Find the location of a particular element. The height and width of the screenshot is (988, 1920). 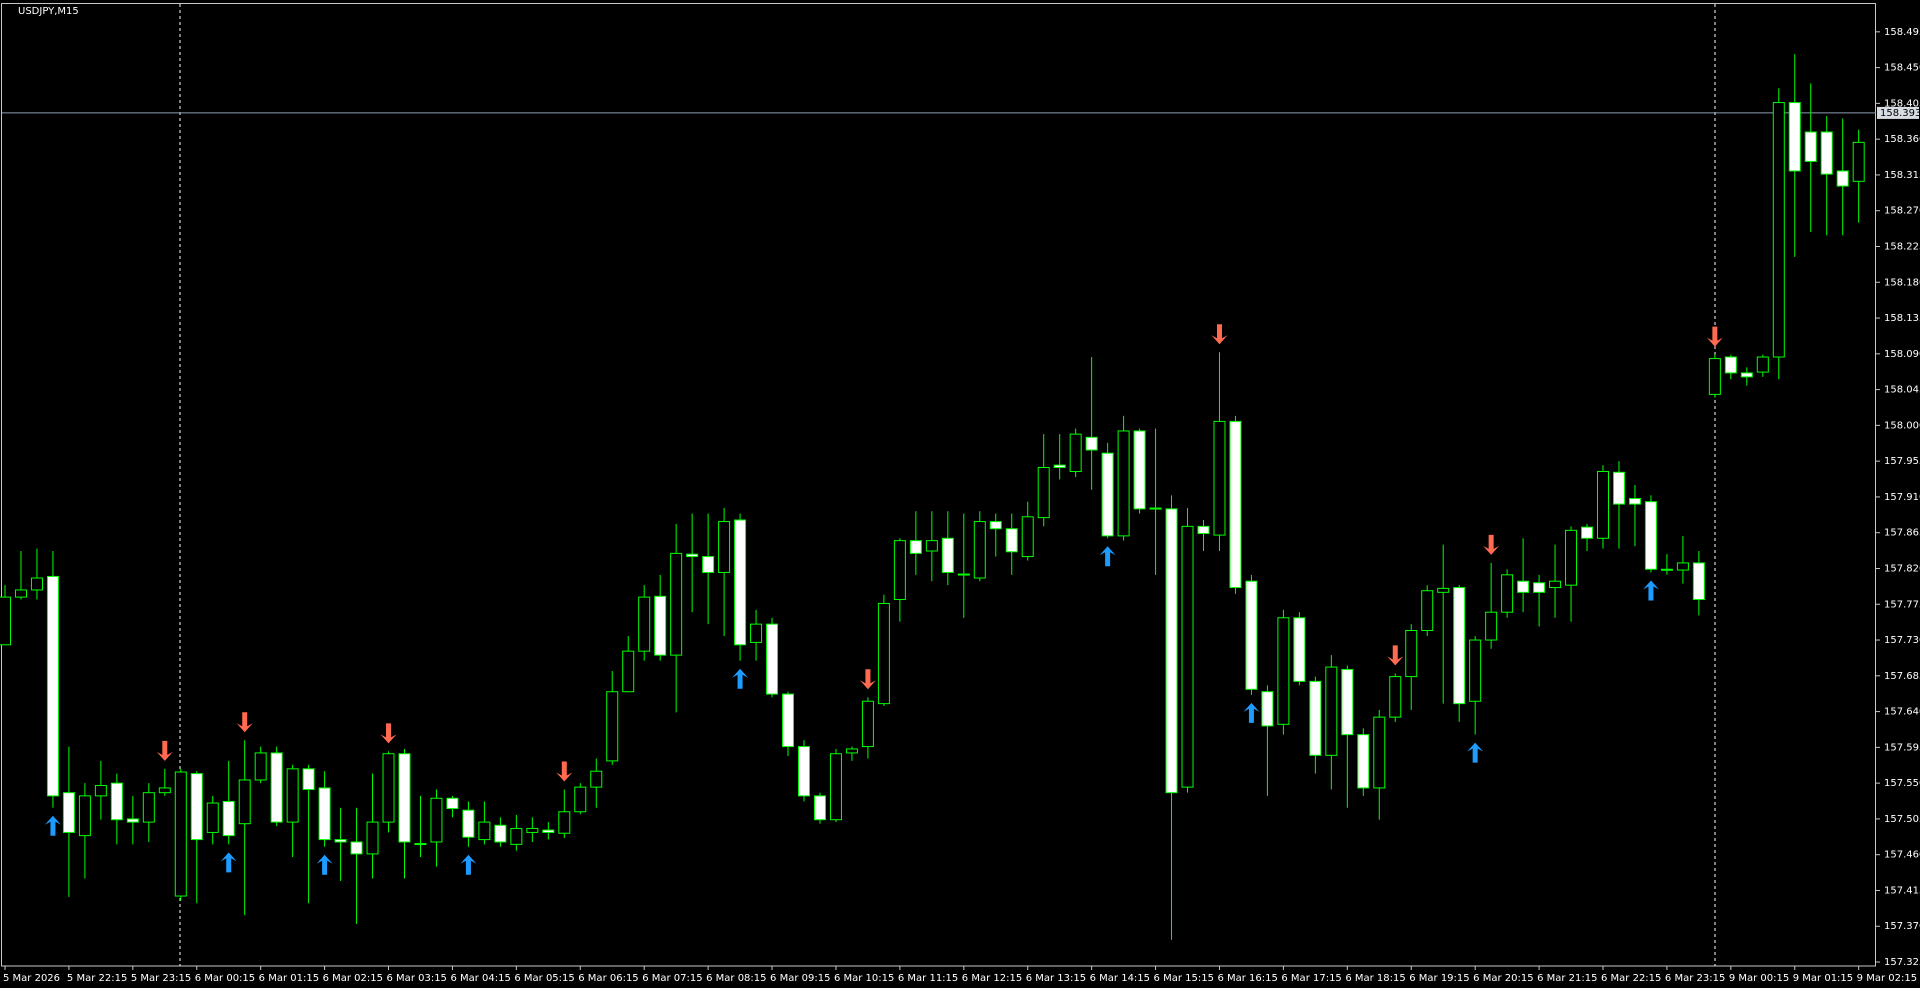

x-tick-label: 6 Mar 17:15 is located at coordinates (1311, 978).